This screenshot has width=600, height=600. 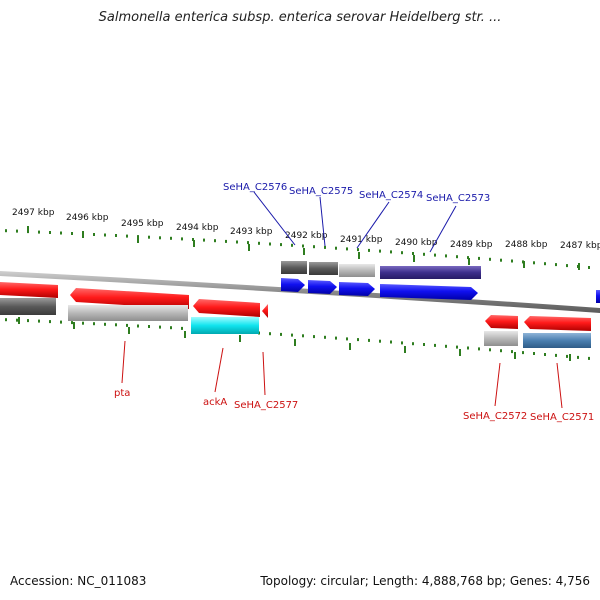 I want to click on ruler-label: 2492 kbp, so click(x=306, y=236).